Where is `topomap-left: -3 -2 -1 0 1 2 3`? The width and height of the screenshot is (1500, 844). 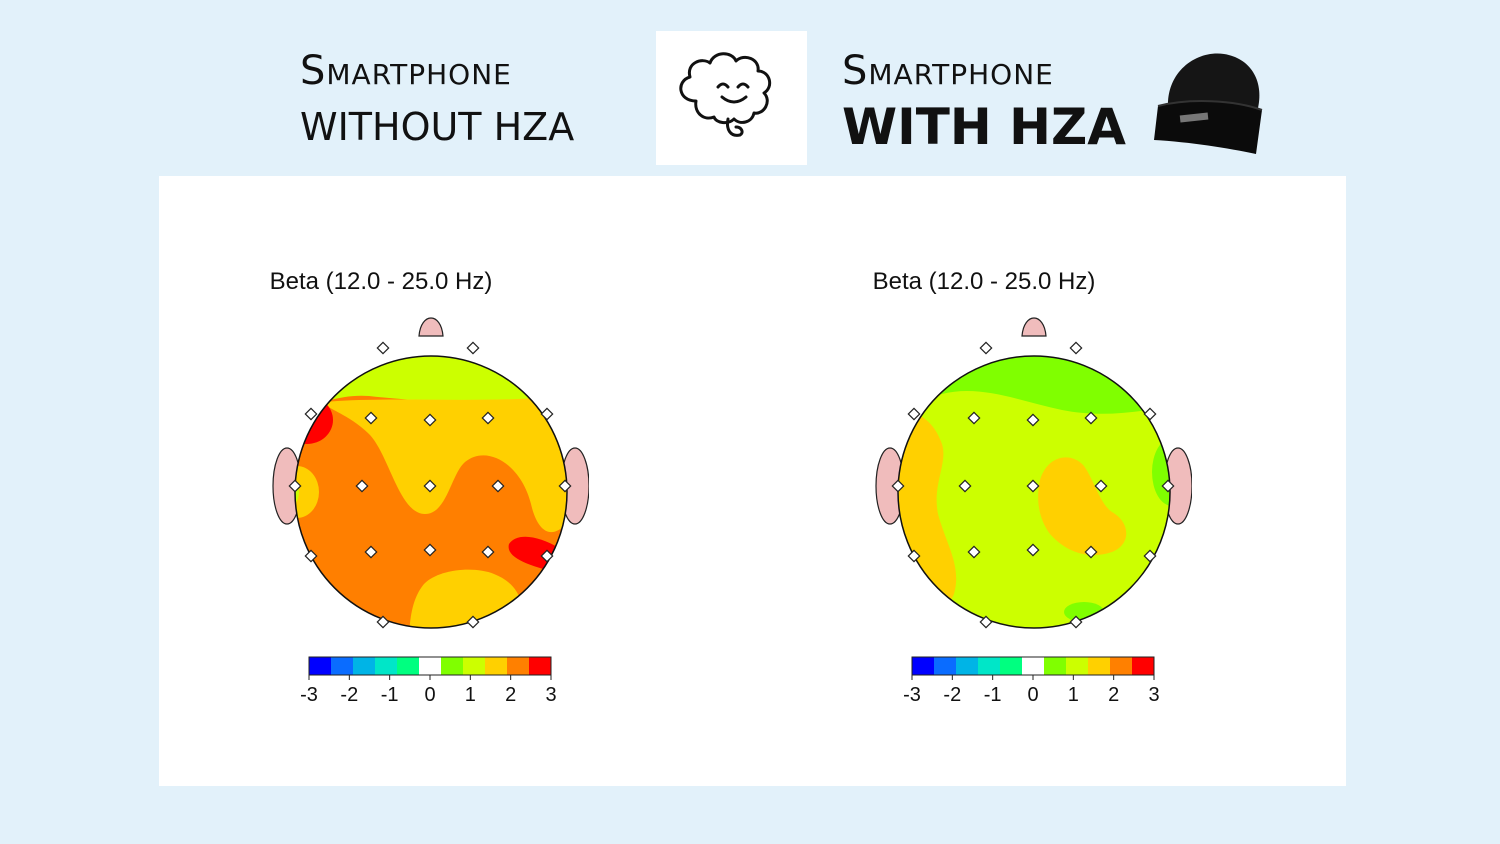 topomap-left: -3 -2 -1 0 1 2 3 is located at coordinates (430, 511).